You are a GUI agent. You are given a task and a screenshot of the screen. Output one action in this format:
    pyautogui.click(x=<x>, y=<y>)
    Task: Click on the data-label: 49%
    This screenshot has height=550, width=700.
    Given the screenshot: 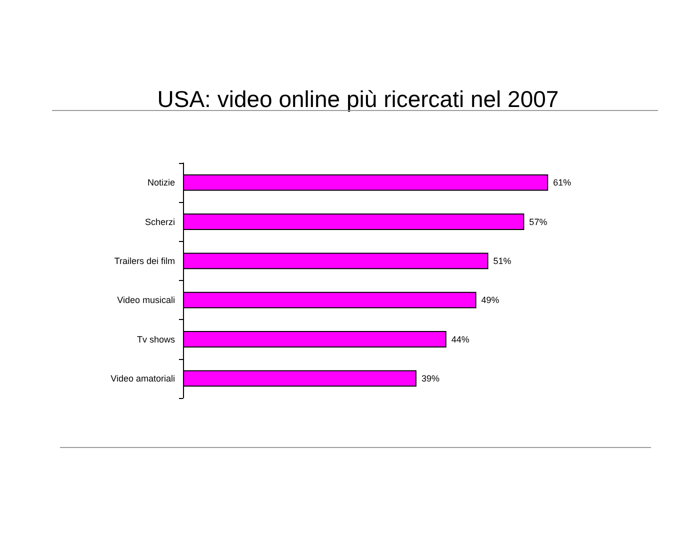 What is the action you would take?
    pyautogui.click(x=490, y=300)
    